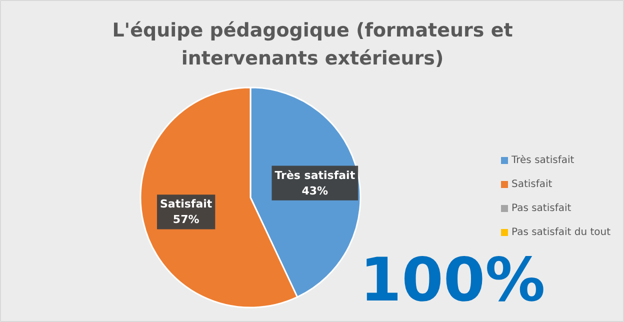 The image size is (624, 322). What do you see at coordinates (186, 204) in the screenshot?
I see `slice-label: Satisfait` at bounding box center [186, 204].